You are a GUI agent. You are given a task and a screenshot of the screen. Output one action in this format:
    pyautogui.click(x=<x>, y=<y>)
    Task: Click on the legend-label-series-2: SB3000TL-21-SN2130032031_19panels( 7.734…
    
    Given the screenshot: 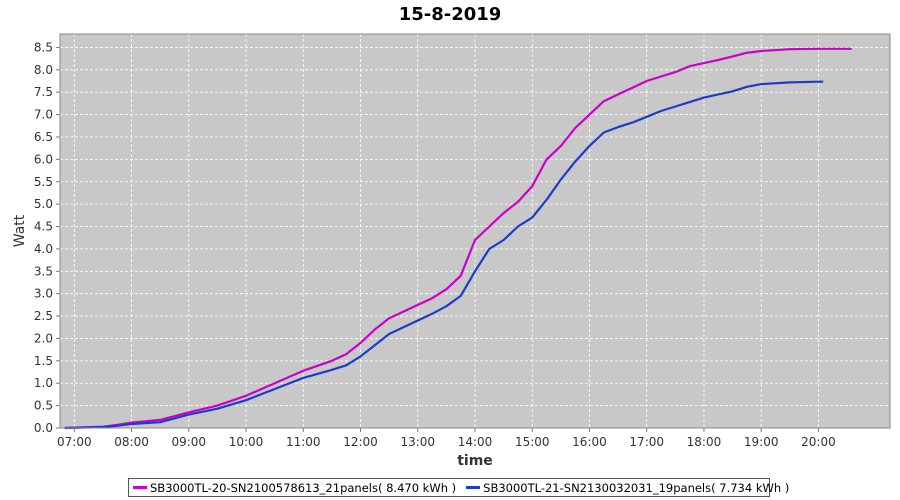 What is the action you would take?
    pyautogui.click(x=636, y=487)
    